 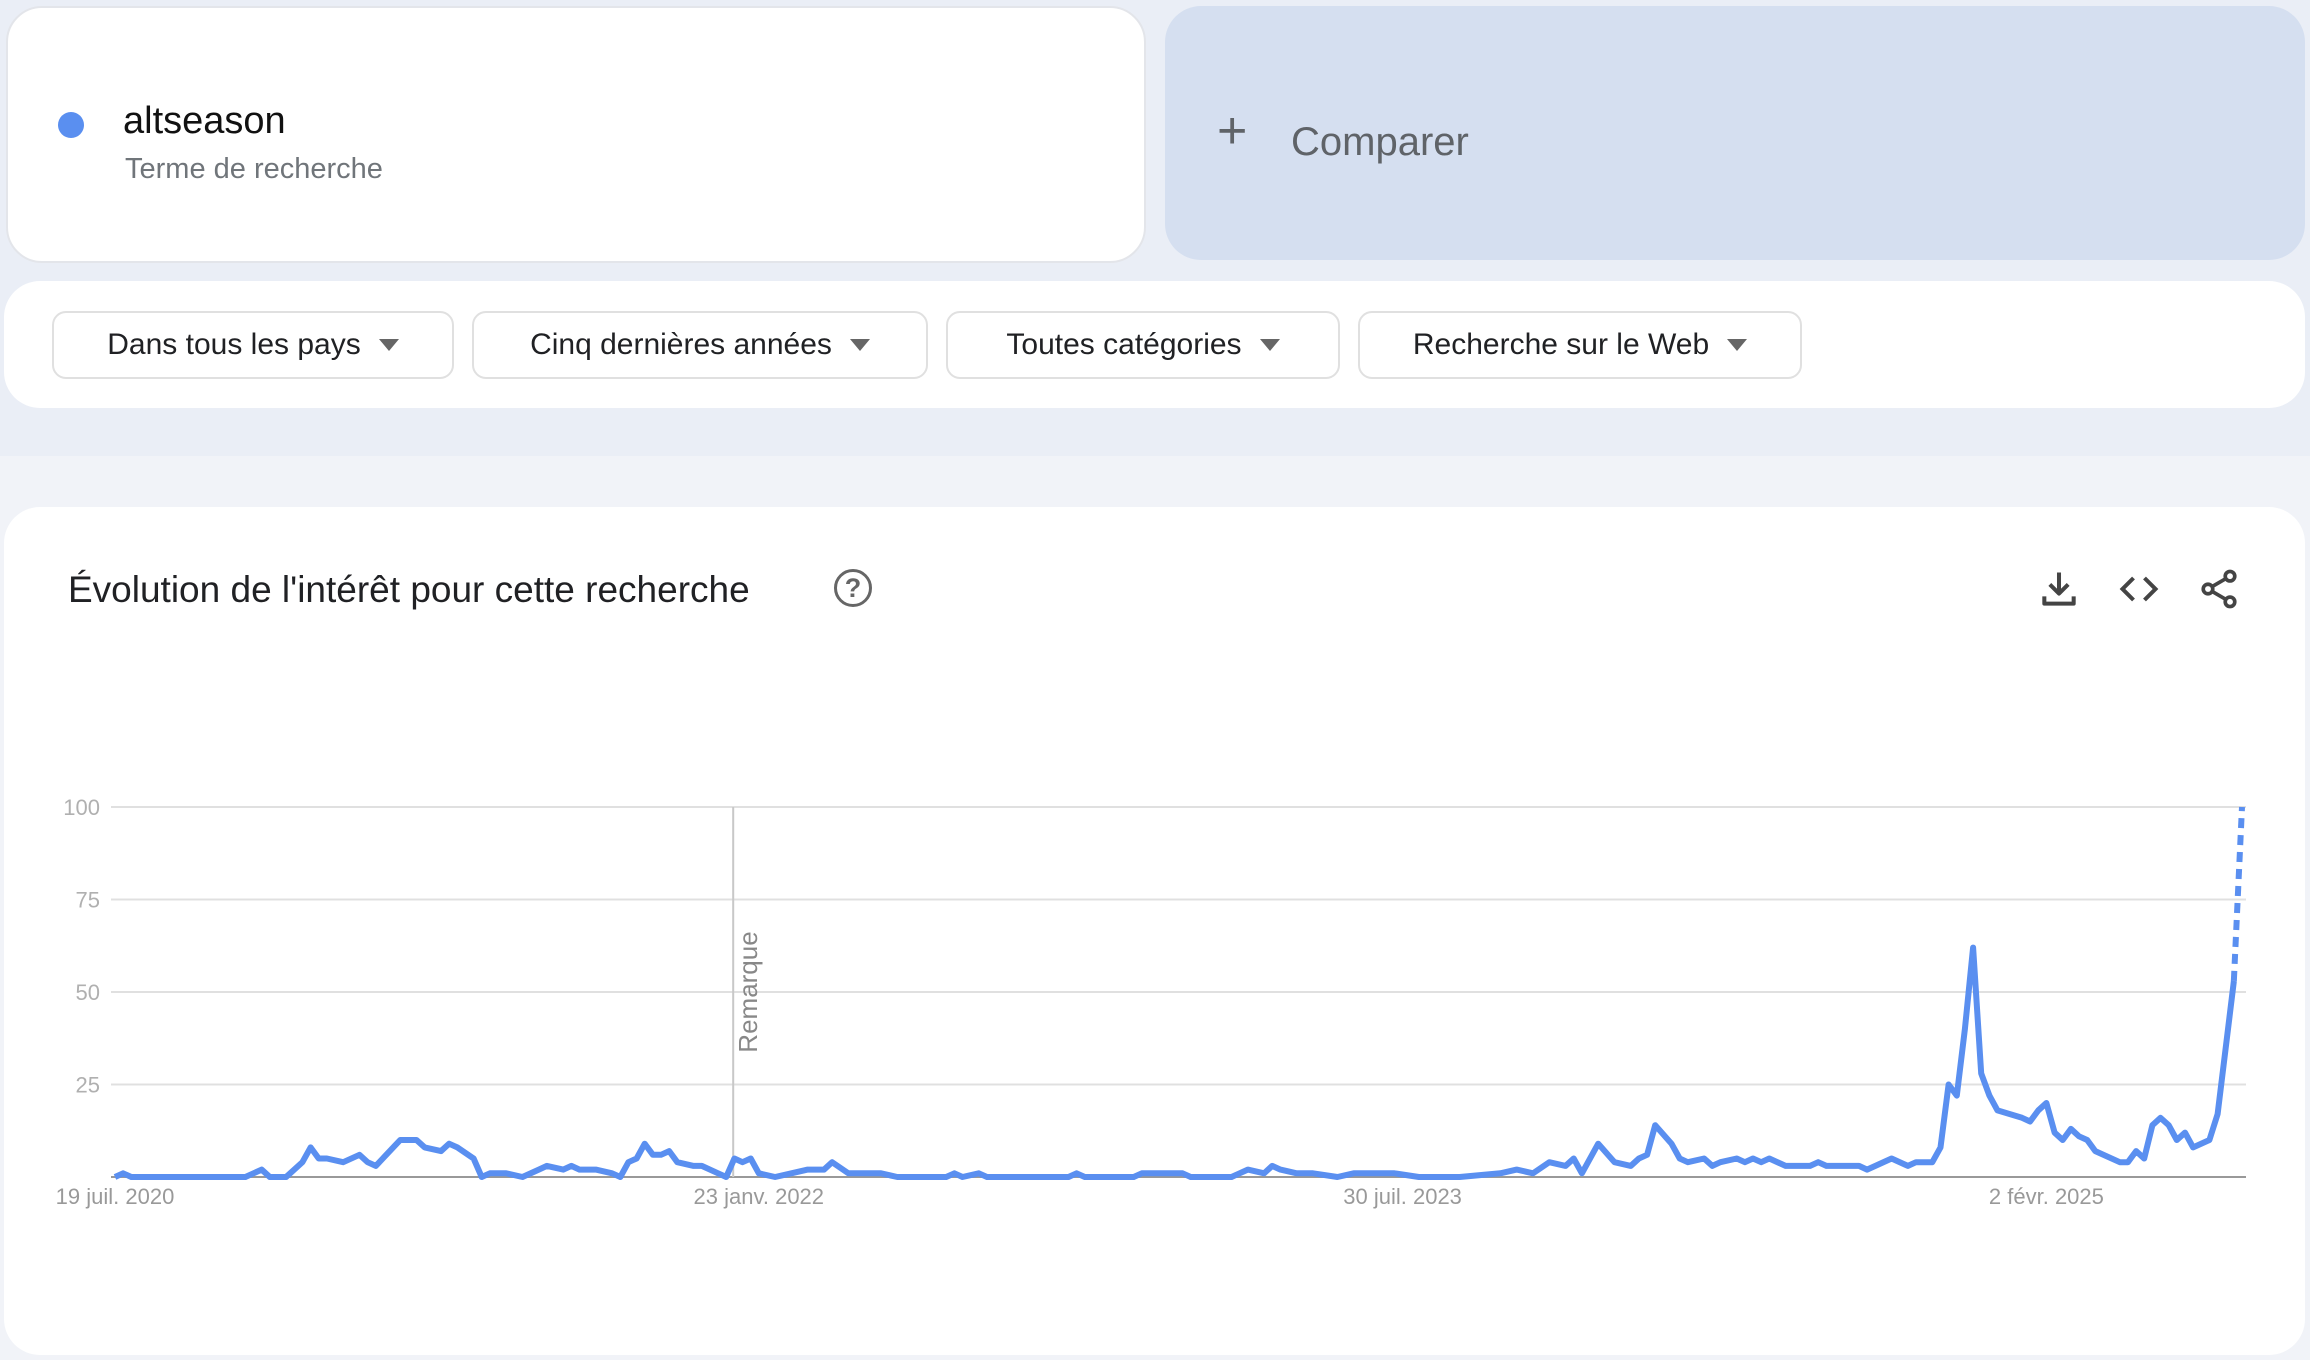 I want to click on filter-region-dropdown: Dans tous les pays, so click(x=253, y=345).